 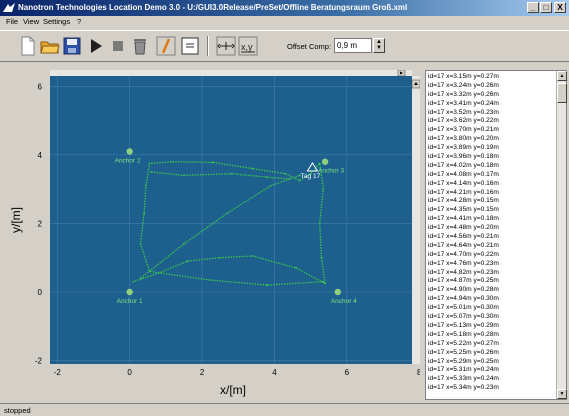 I want to click on x-tick-label: 0, so click(x=129, y=372).